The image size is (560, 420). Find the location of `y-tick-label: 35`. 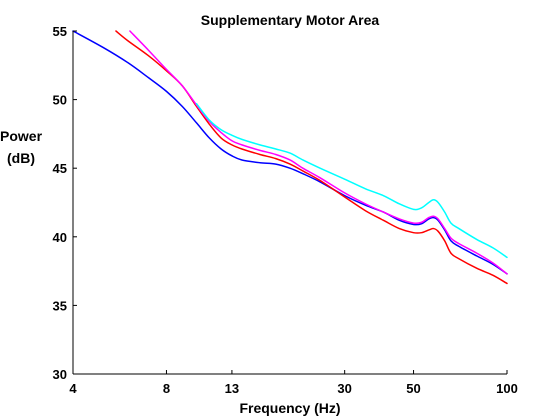

y-tick-label: 35 is located at coordinates (60, 305).